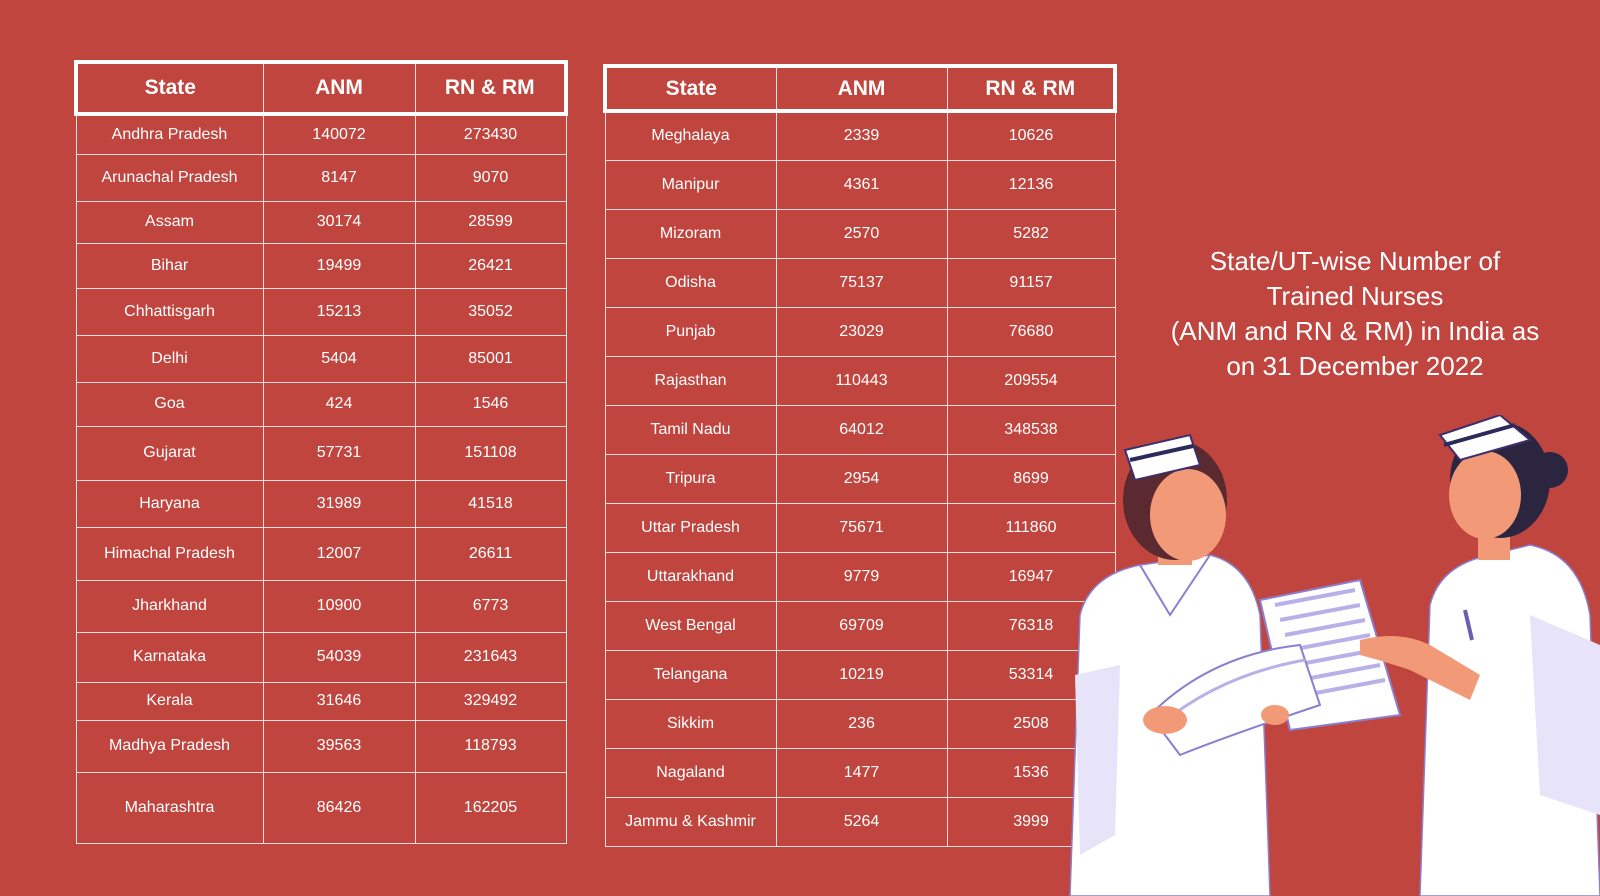 Image resolution: width=1600 pixels, height=896 pixels. What do you see at coordinates (339, 177) in the screenshot?
I see `anm-value-cell: 8147` at bounding box center [339, 177].